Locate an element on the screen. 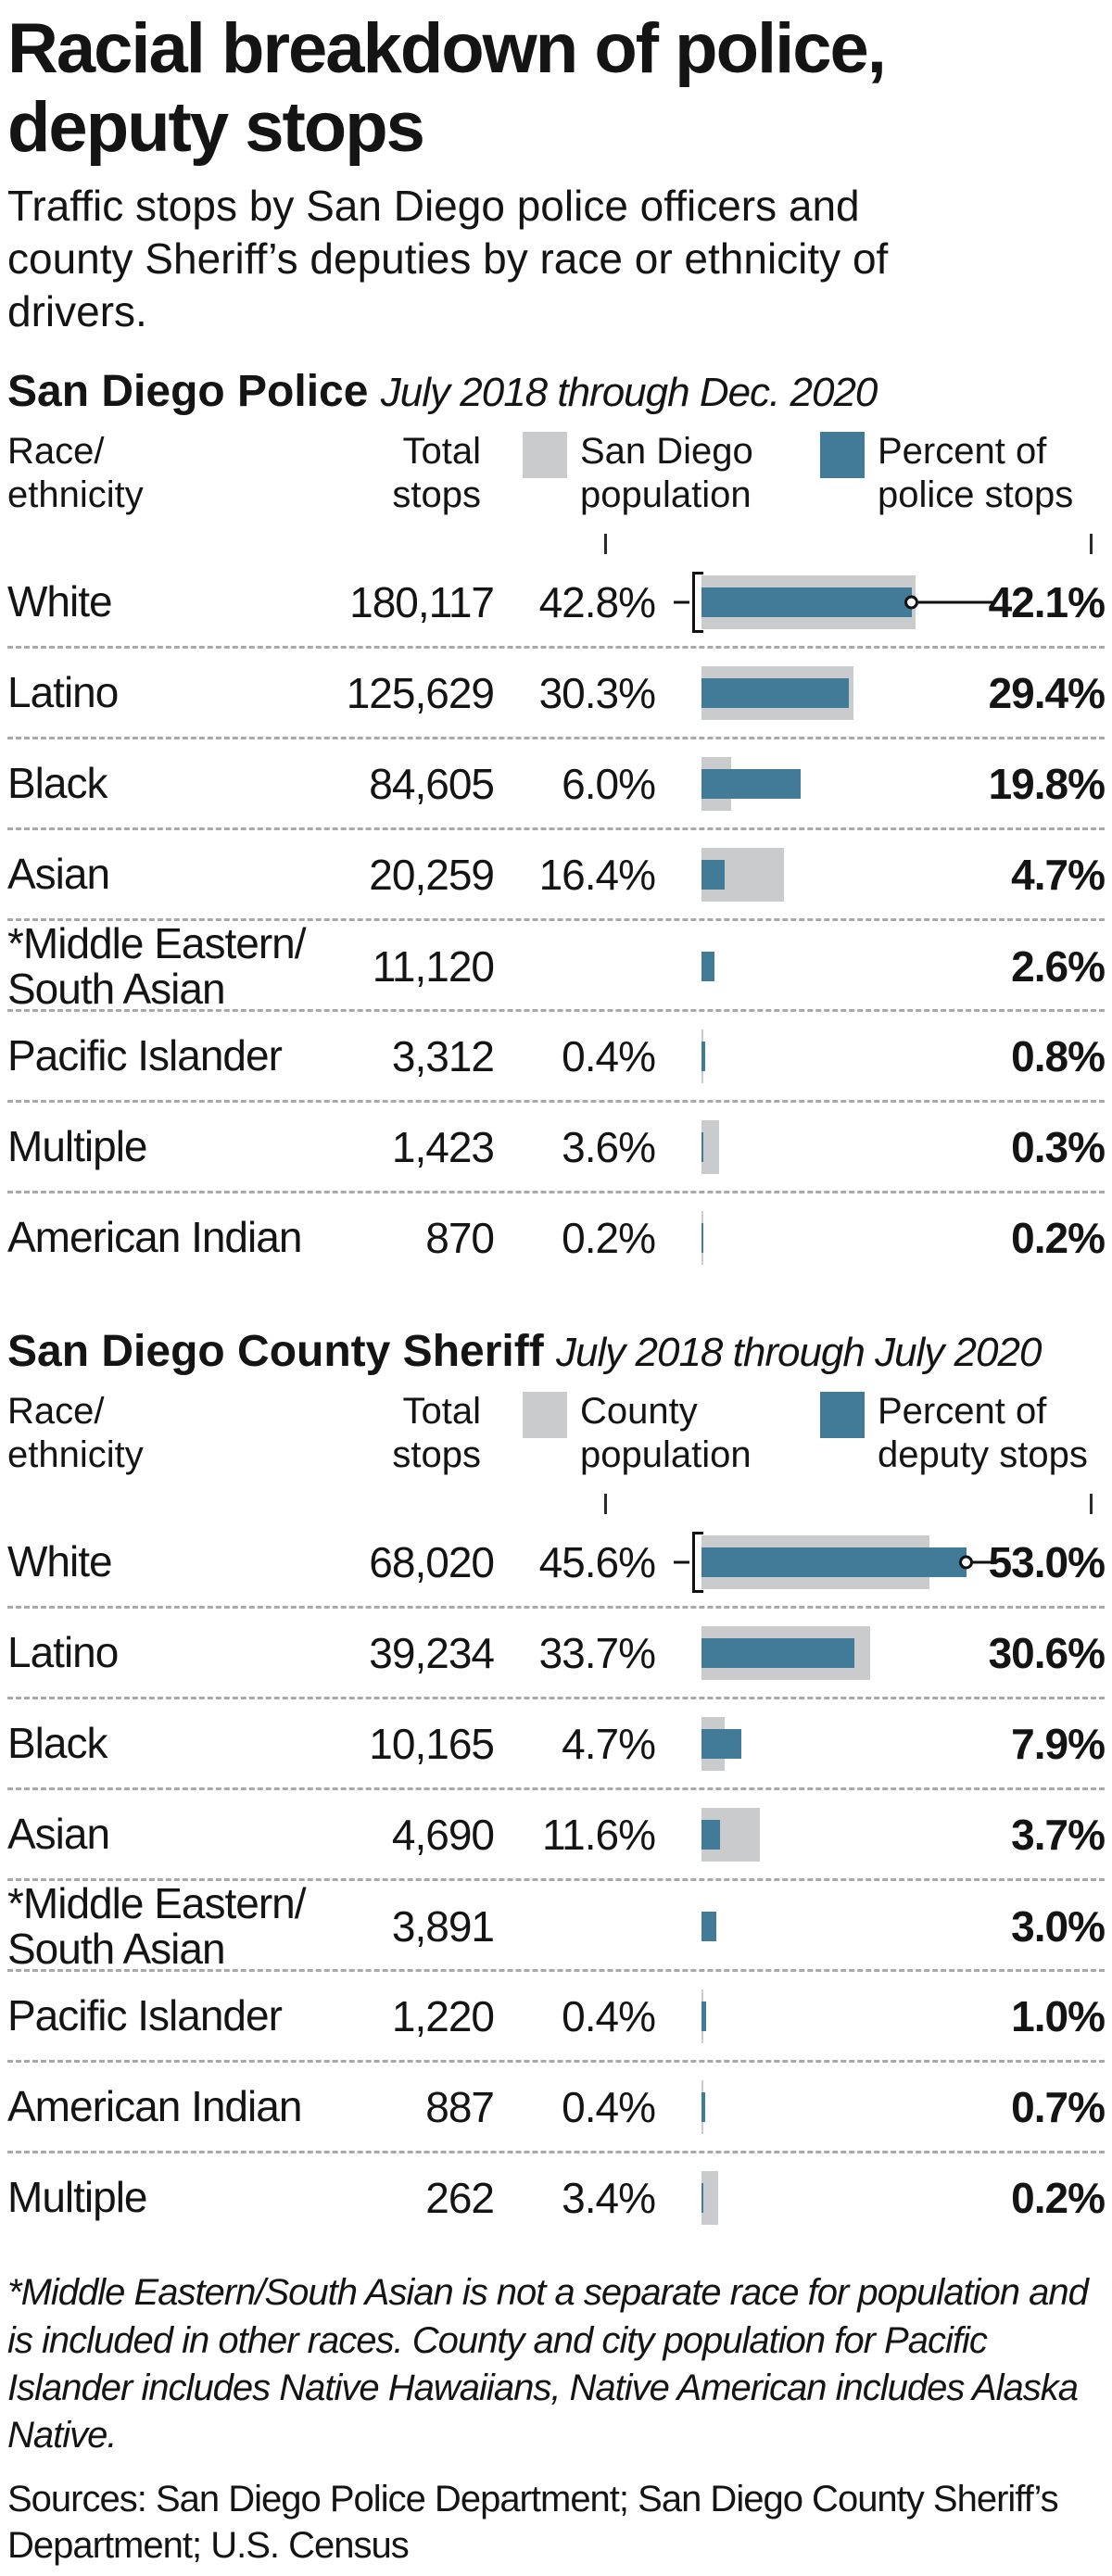 This screenshot has width=1112, height=2576. total-stops-value: 3,312 is located at coordinates (443, 1055).